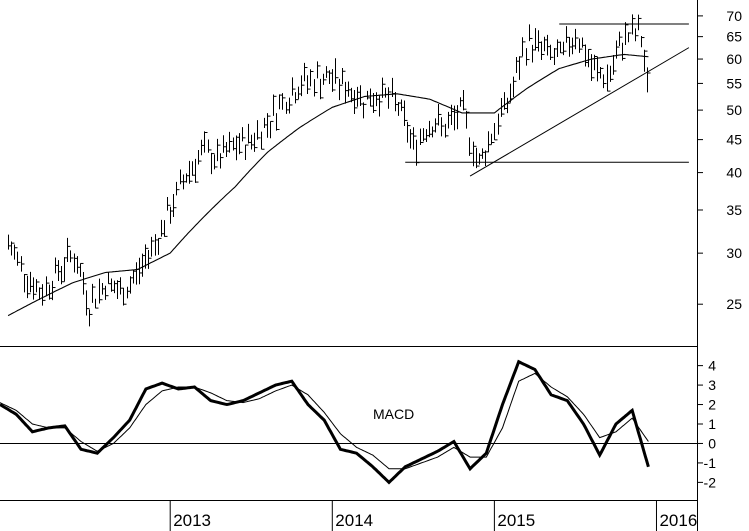  Describe the element at coordinates (678, 520) in the screenshot. I see `year-tick-label: 2016` at that location.